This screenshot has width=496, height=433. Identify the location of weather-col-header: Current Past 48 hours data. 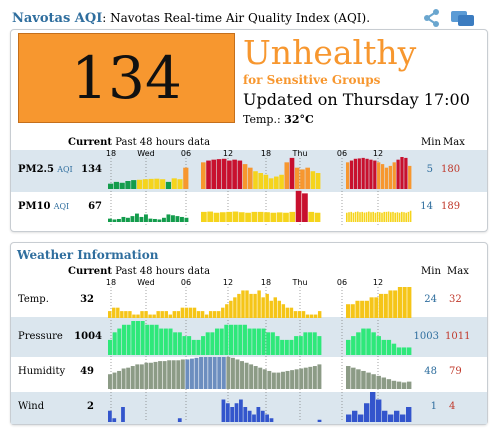
(139, 272).